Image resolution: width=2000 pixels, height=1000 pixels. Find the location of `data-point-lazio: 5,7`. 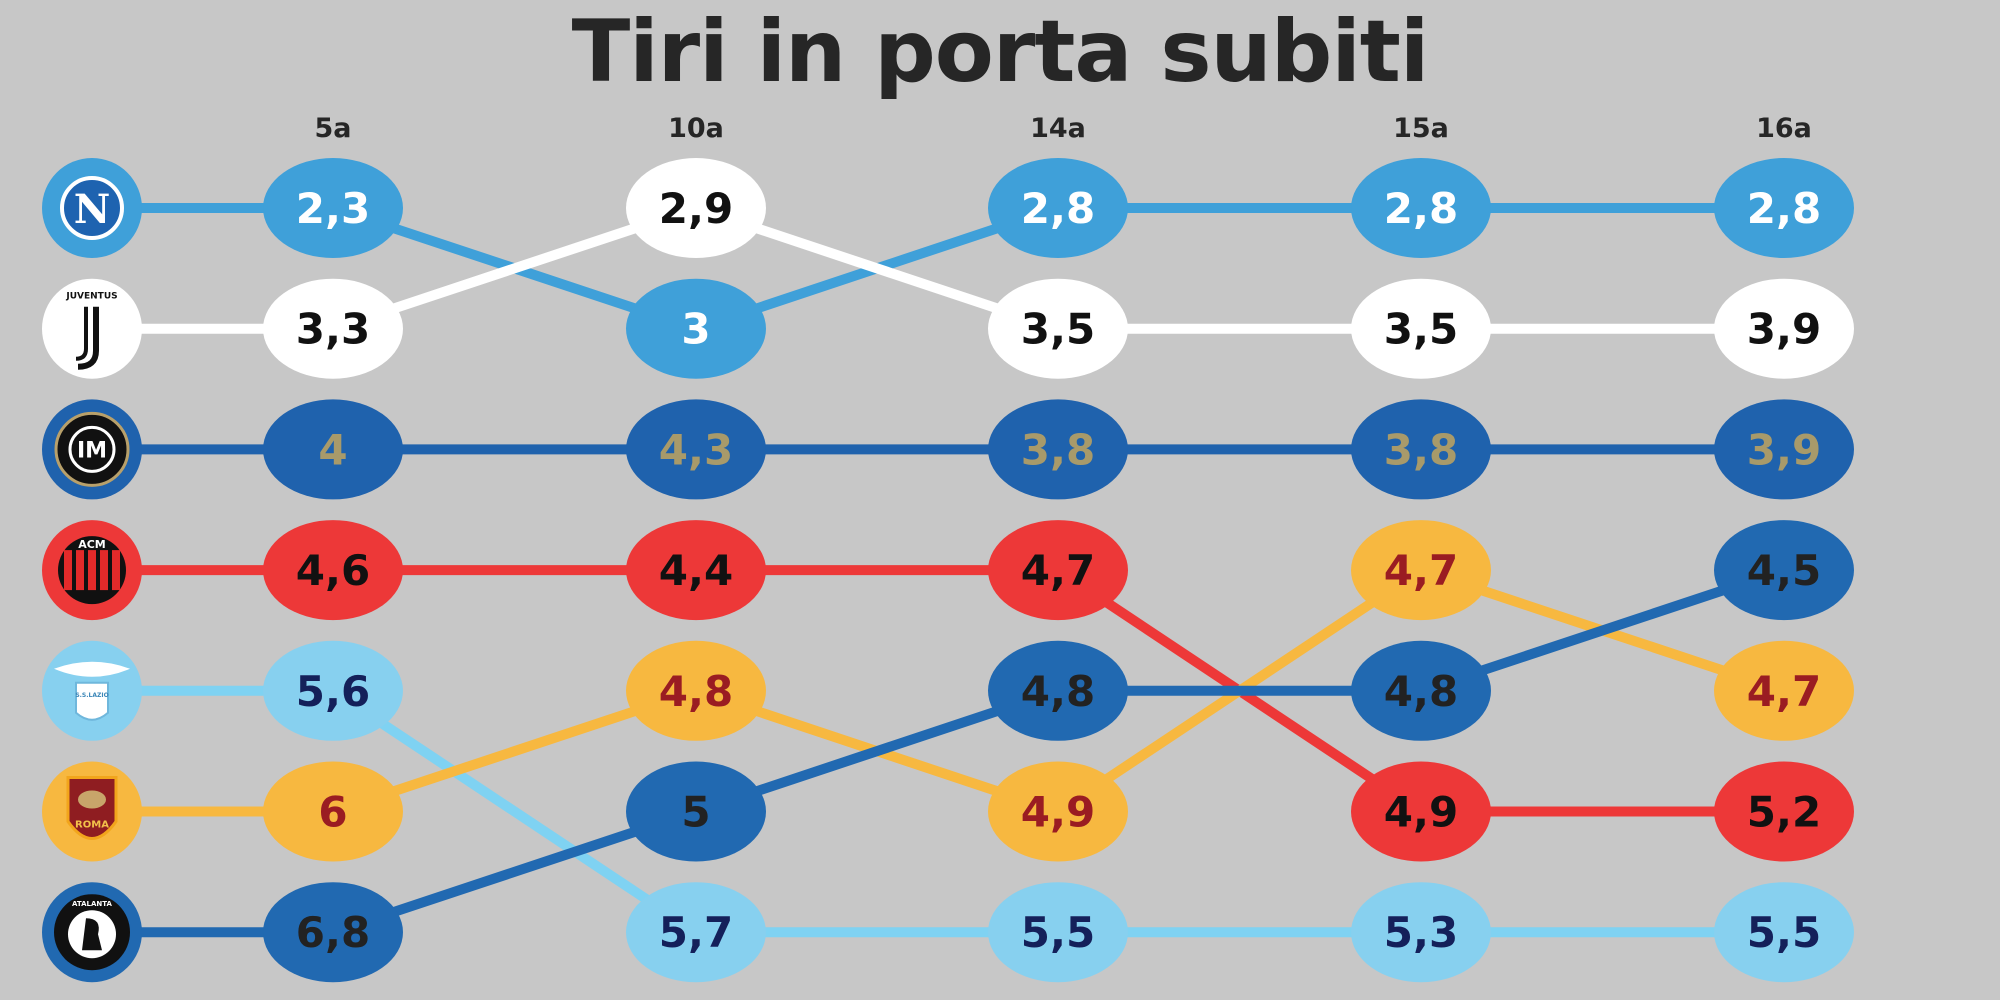

data-point-lazio: 5,7 is located at coordinates (696, 932).